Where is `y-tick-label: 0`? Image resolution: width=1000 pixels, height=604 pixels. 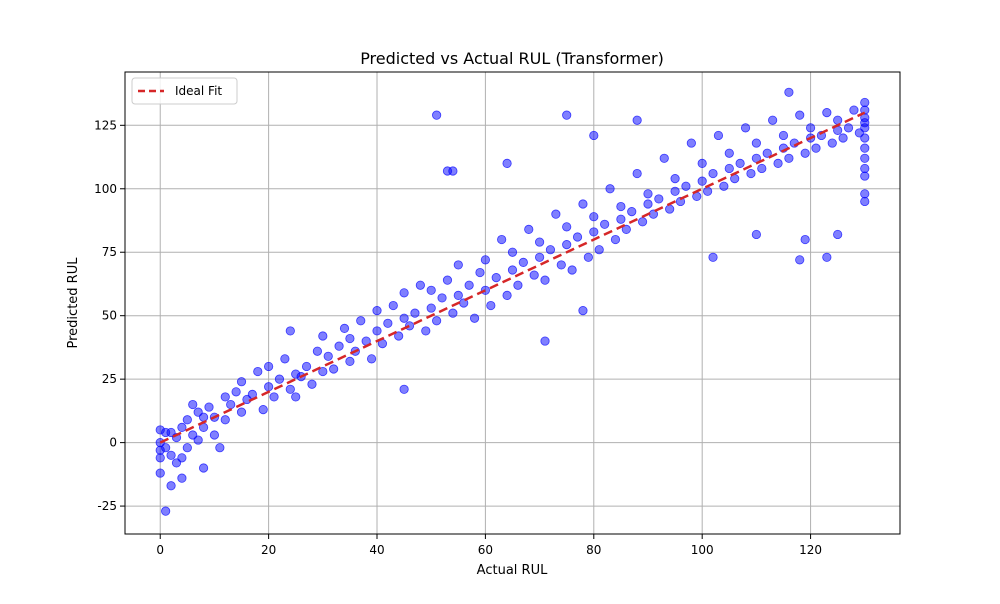 y-tick-label: 0 is located at coordinates (113, 443).